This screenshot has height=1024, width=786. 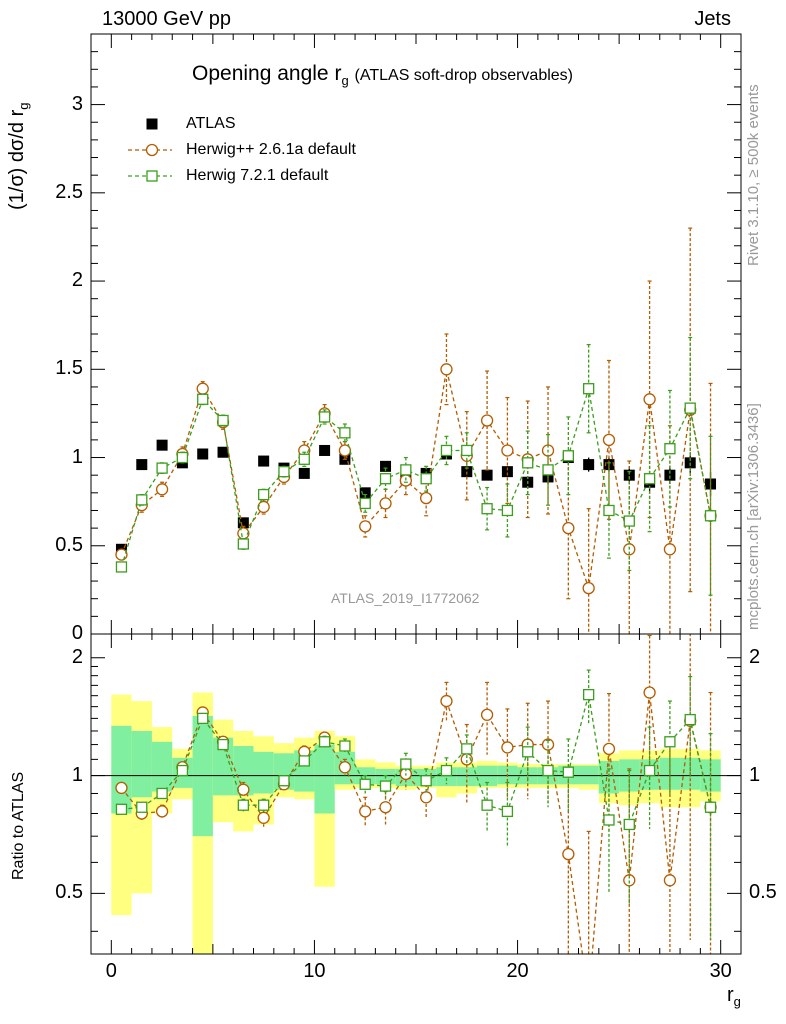 I want to click on main-ytick-label-4: 2, so click(x=77, y=280).